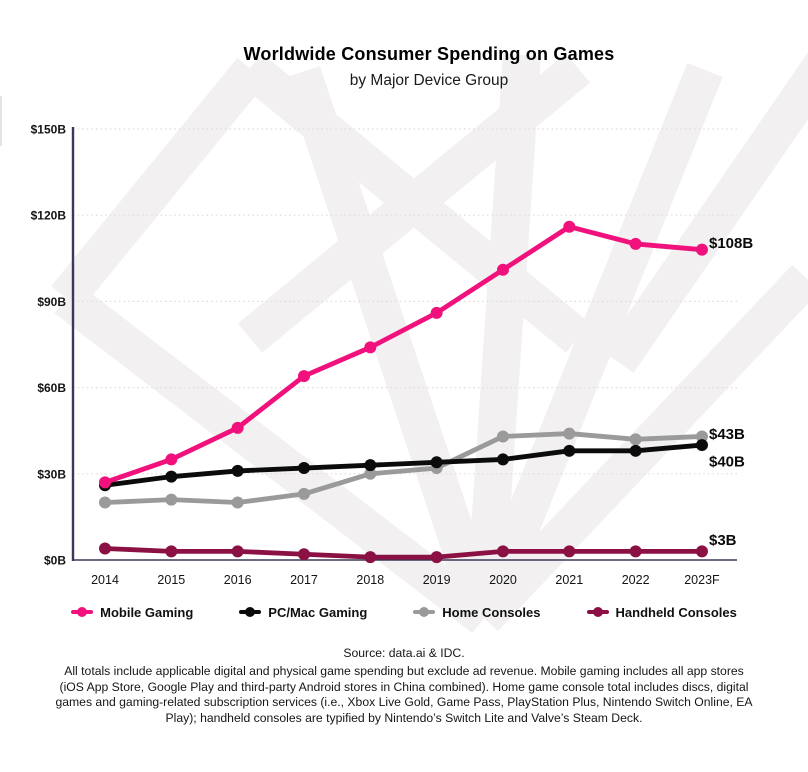 Image resolution: width=808 pixels, height=772 pixels. What do you see at coordinates (51, 474) in the screenshot?
I see `y-tick-label: $30B` at bounding box center [51, 474].